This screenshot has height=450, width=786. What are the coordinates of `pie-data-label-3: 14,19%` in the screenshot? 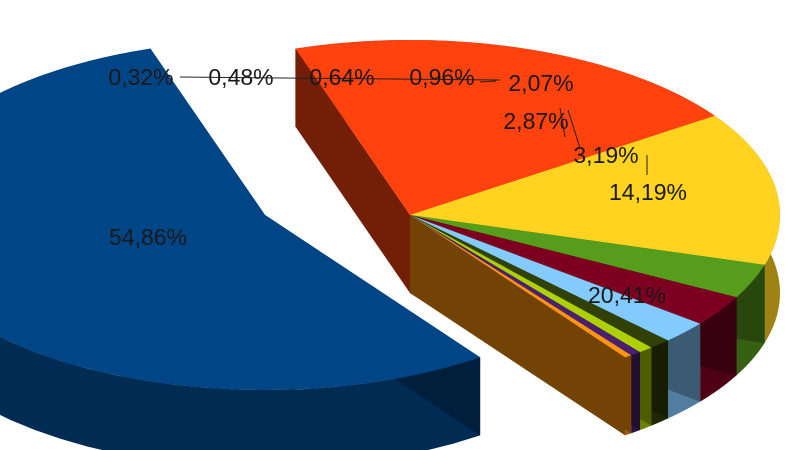 It's located at (648, 192).